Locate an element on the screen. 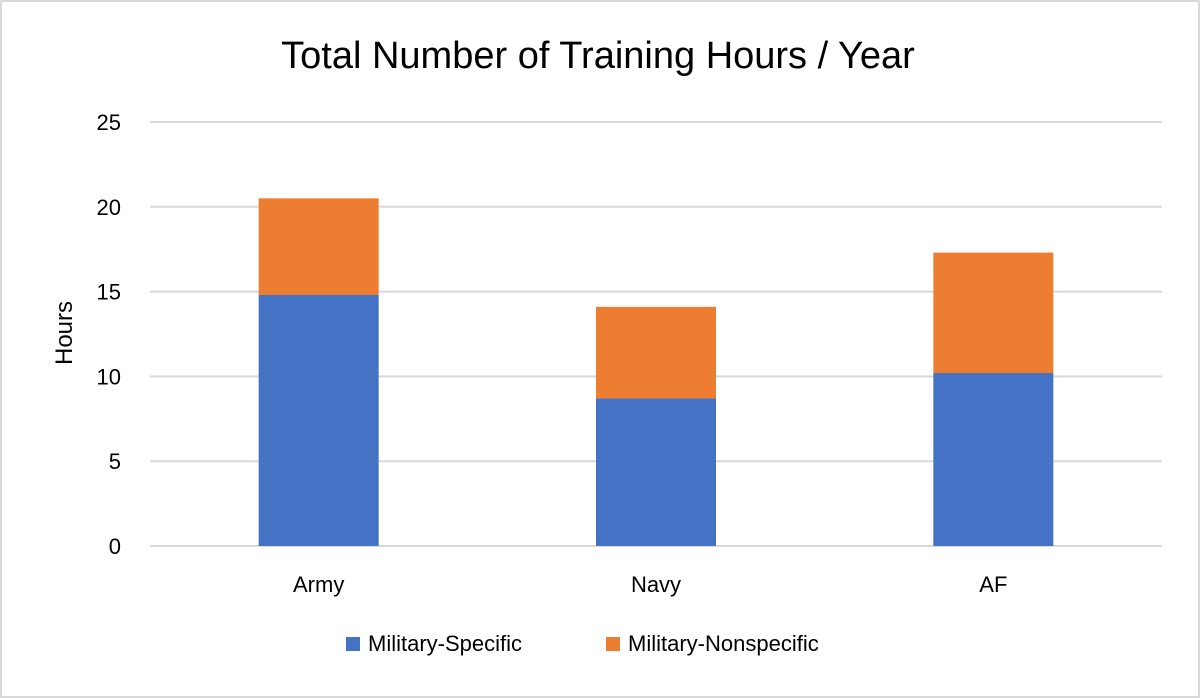 The height and width of the screenshot is (698, 1200). y-tick-label: 20 is located at coordinates (109, 207).